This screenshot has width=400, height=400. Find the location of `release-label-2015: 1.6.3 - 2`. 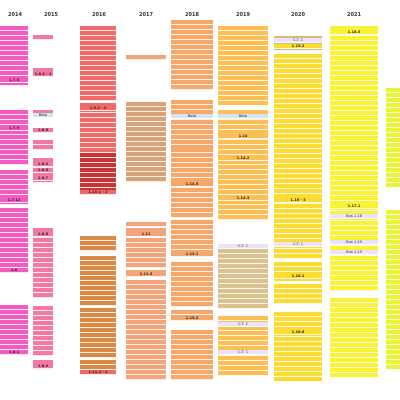

release-label-2015: 1.6.3 - 2 is located at coordinates (43, 74).